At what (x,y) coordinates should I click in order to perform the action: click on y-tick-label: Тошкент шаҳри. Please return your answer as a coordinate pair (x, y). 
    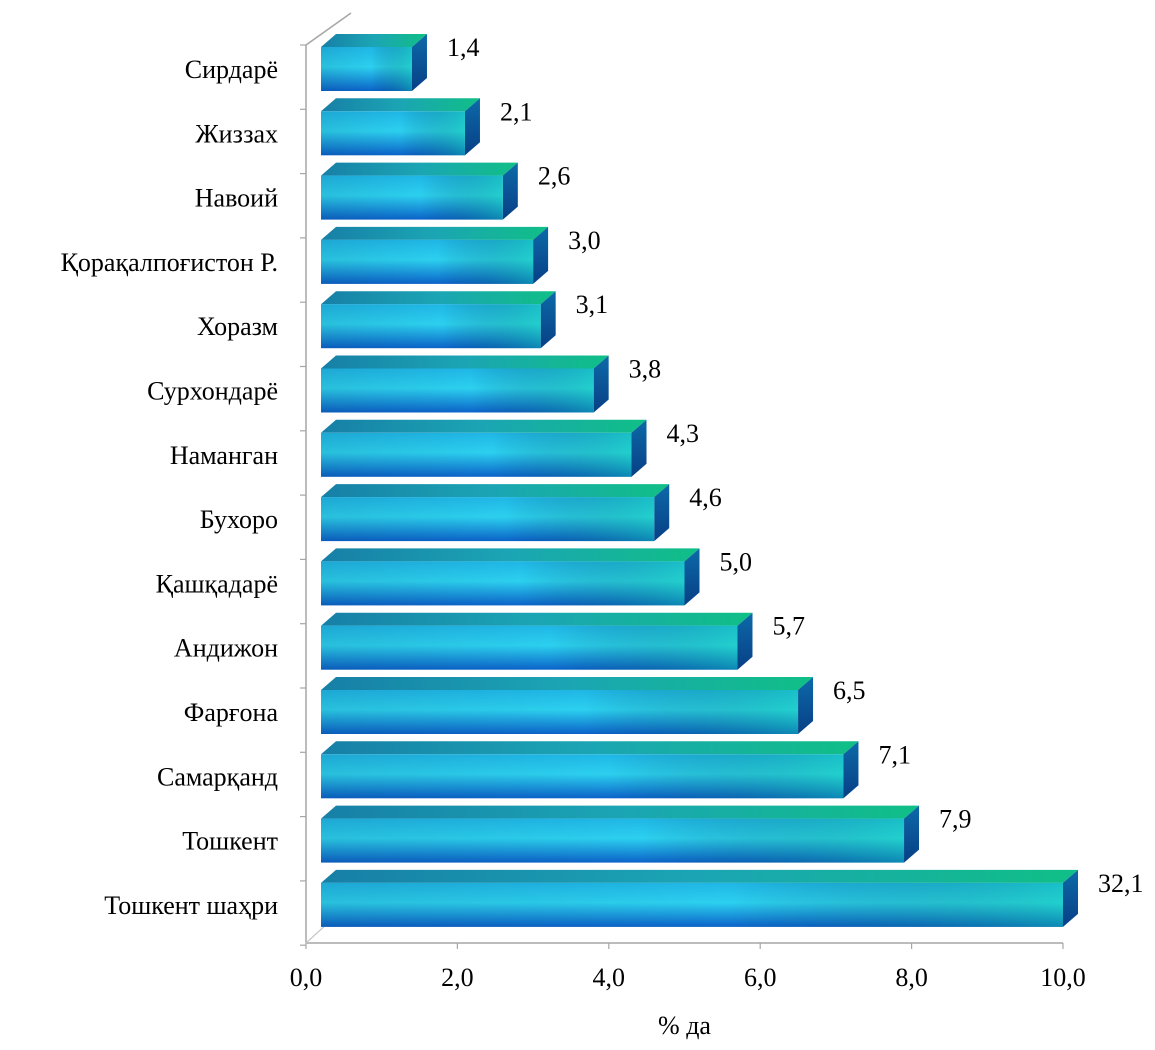
    Looking at the image, I should click on (191, 905).